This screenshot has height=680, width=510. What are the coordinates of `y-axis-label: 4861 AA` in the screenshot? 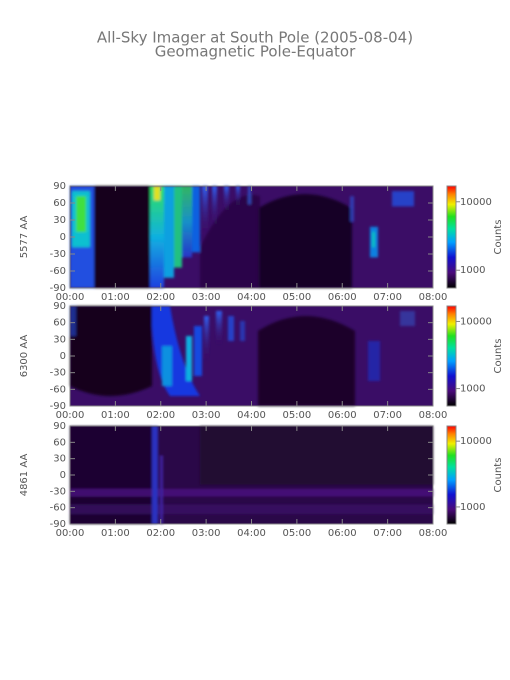 It's located at (24, 475).